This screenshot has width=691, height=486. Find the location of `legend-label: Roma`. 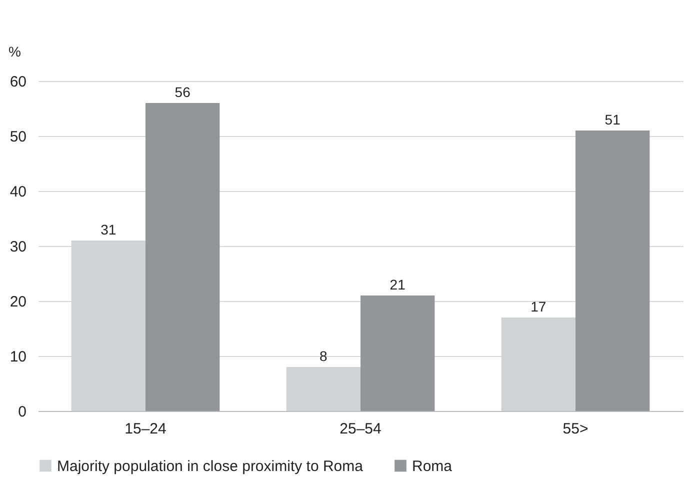

legend-label: Roma is located at coordinates (432, 466).